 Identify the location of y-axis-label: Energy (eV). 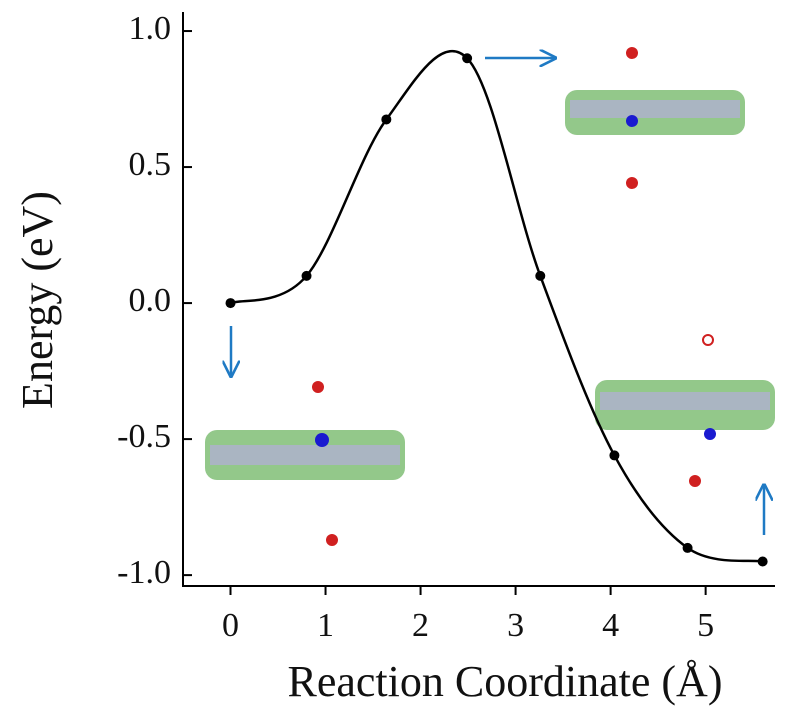
(37, 300).